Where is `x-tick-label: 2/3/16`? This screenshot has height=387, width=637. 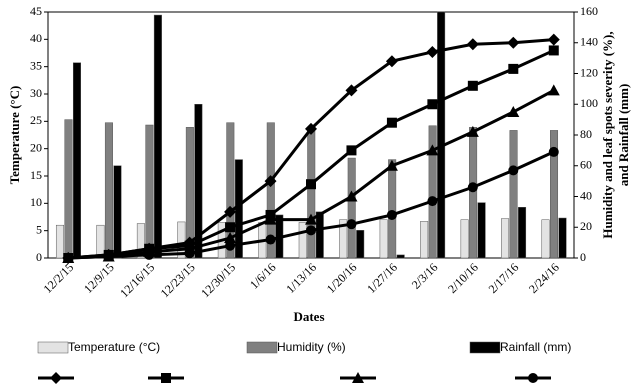 x-tick-label: 2/3/16 is located at coordinates (425, 276).